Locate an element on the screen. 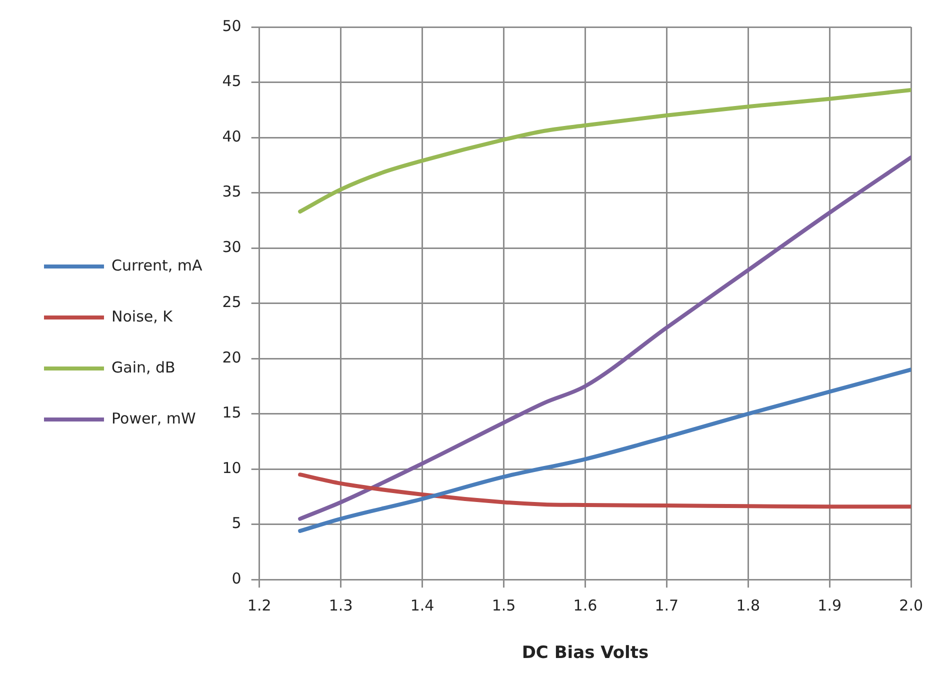 The height and width of the screenshot is (677, 945). y-tick-label: 45 is located at coordinates (232, 81).